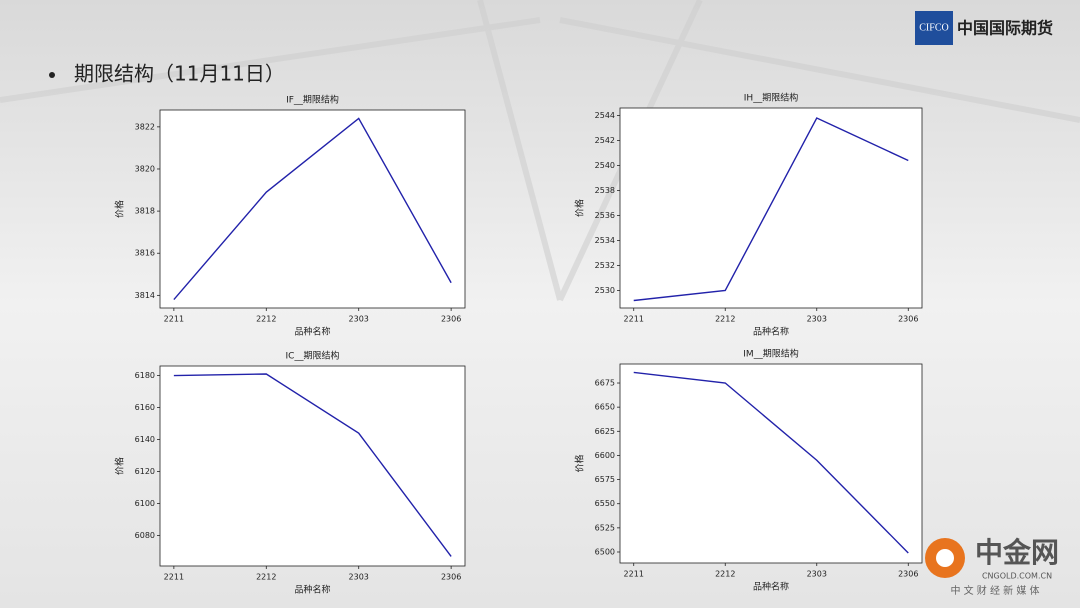  Describe the element at coordinates (1017, 576) in the screenshot. I see `watermark-domain: CNGOLD.COM.CN` at that location.